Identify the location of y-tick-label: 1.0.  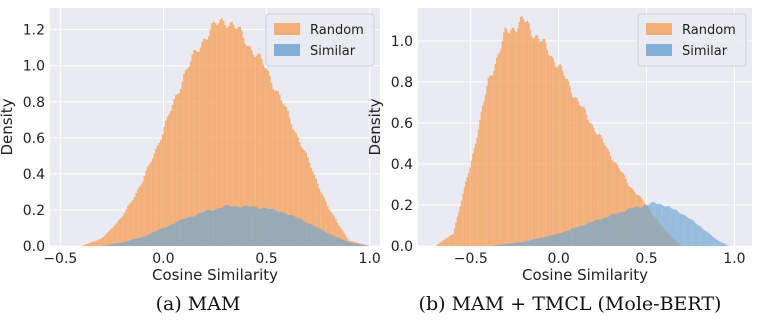
(34, 67).